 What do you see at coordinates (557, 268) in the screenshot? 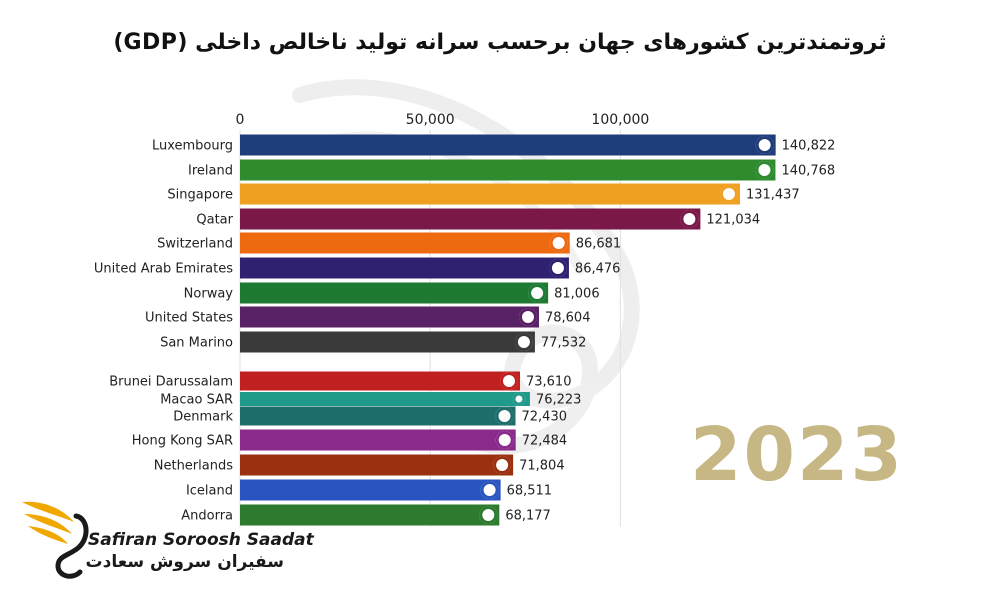
I see `uae-flag-icon` at bounding box center [557, 268].